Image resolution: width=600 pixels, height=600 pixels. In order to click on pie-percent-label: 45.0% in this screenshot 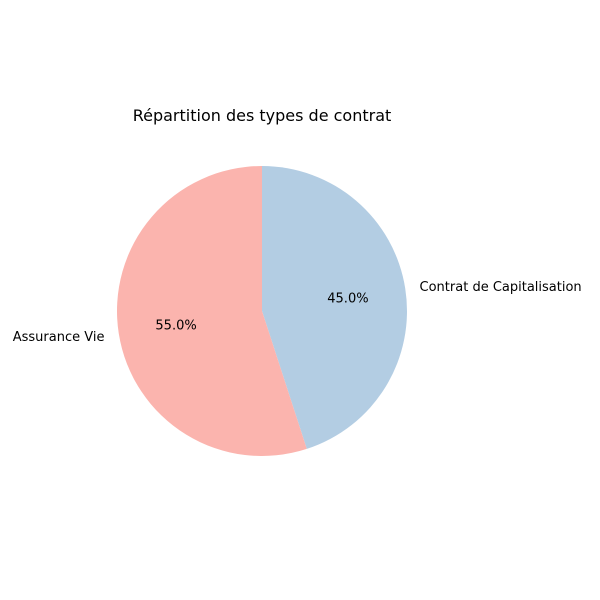, I will do `click(347, 298)`.